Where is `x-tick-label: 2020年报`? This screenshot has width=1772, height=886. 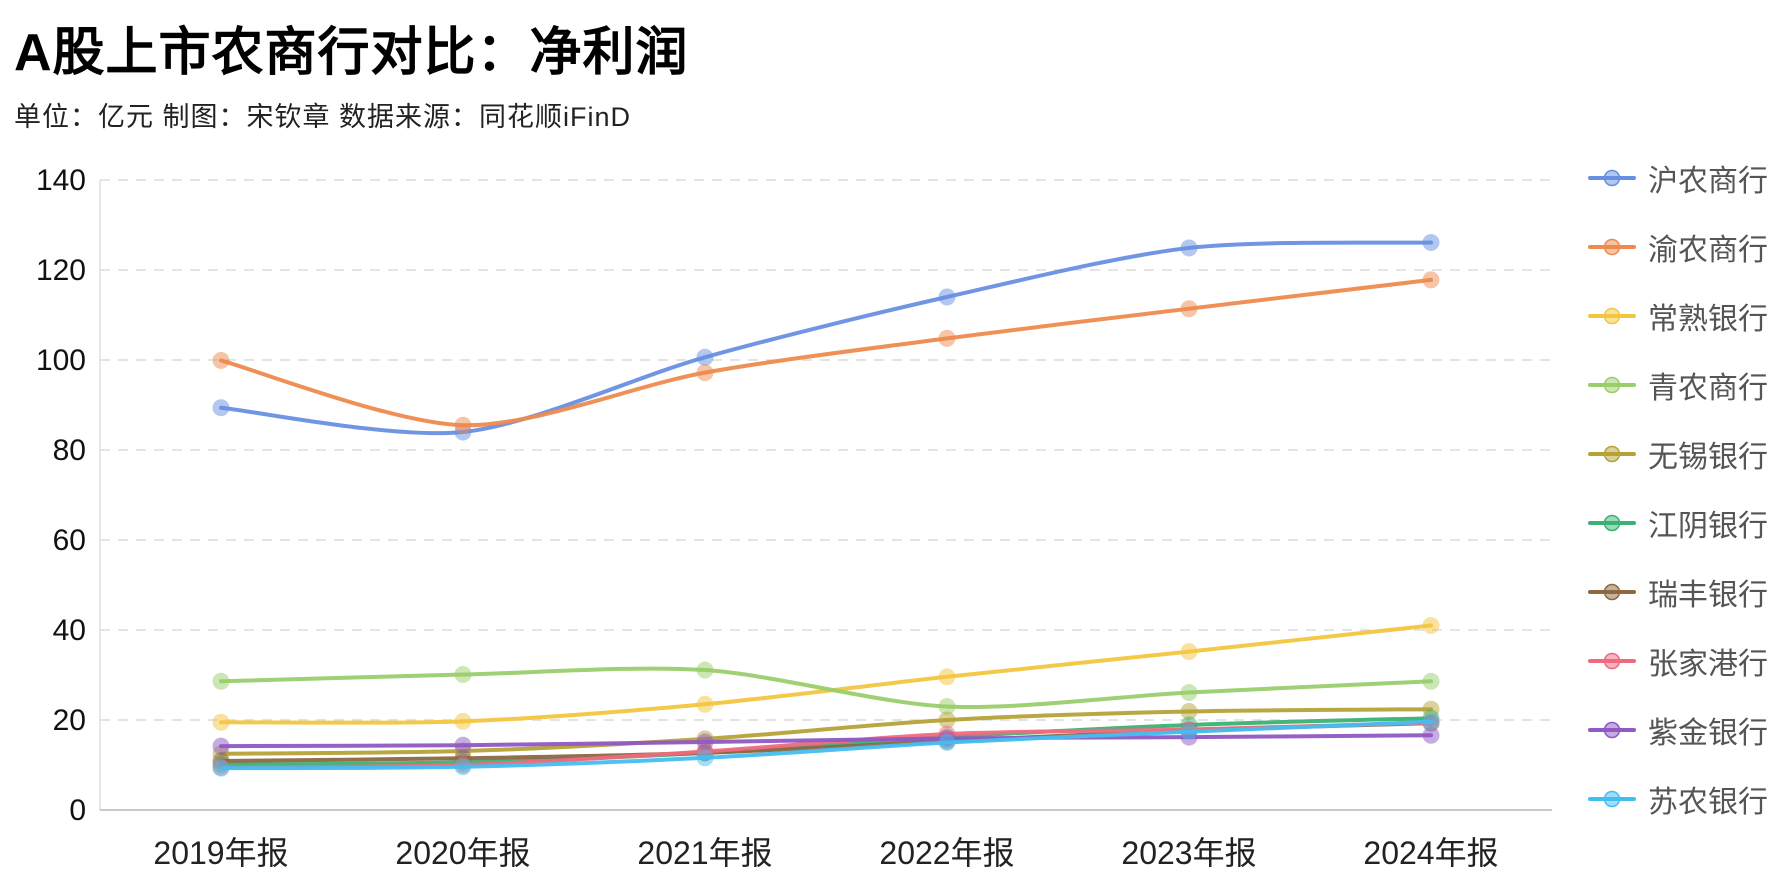 x-tick-label: 2020年报 is located at coordinates (462, 853).